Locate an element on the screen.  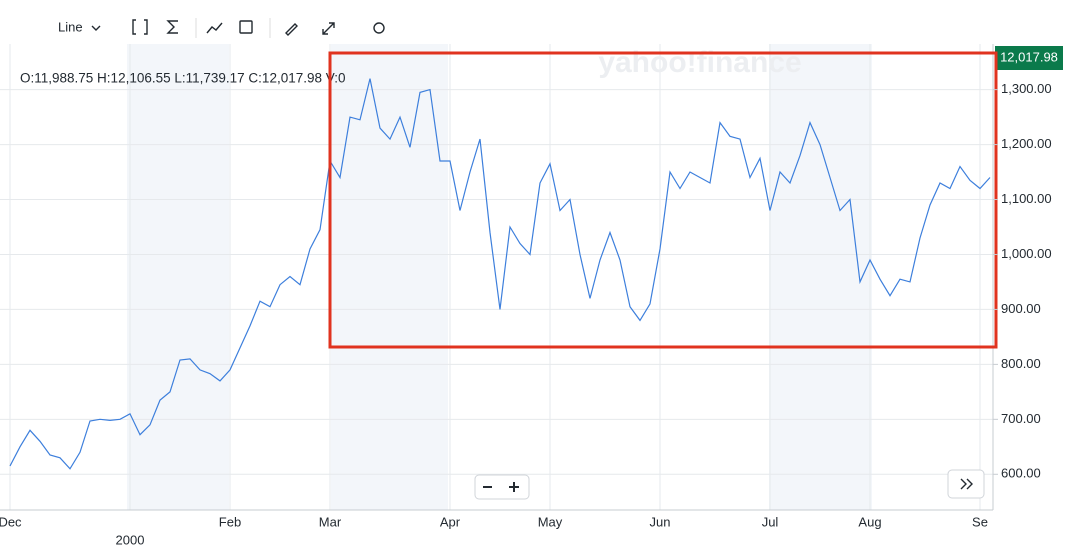
x-tick-label: Se is located at coordinates (980, 521).